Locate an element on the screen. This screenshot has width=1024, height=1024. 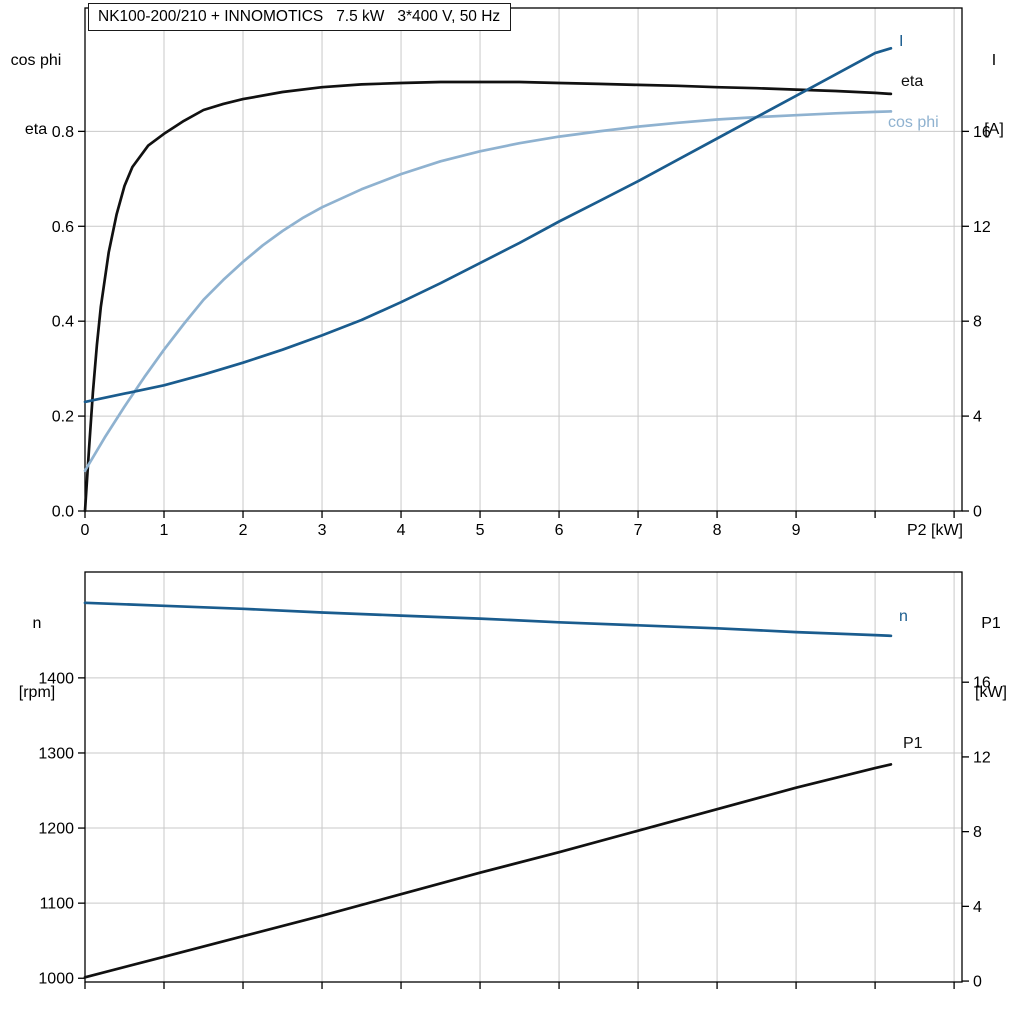
y-left-tick-label: 1400 is located at coordinates (56, 678).